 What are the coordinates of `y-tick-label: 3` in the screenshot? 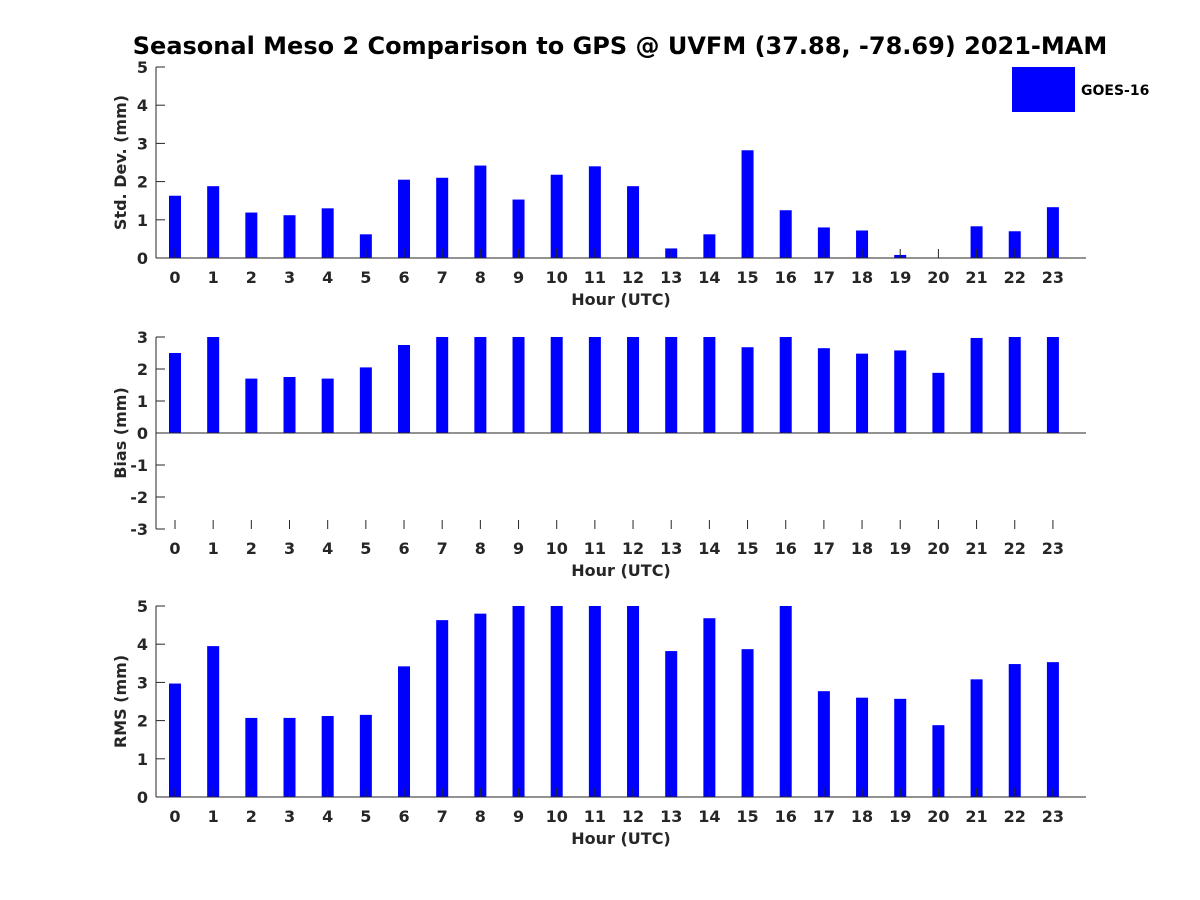 It's located at (142, 682).